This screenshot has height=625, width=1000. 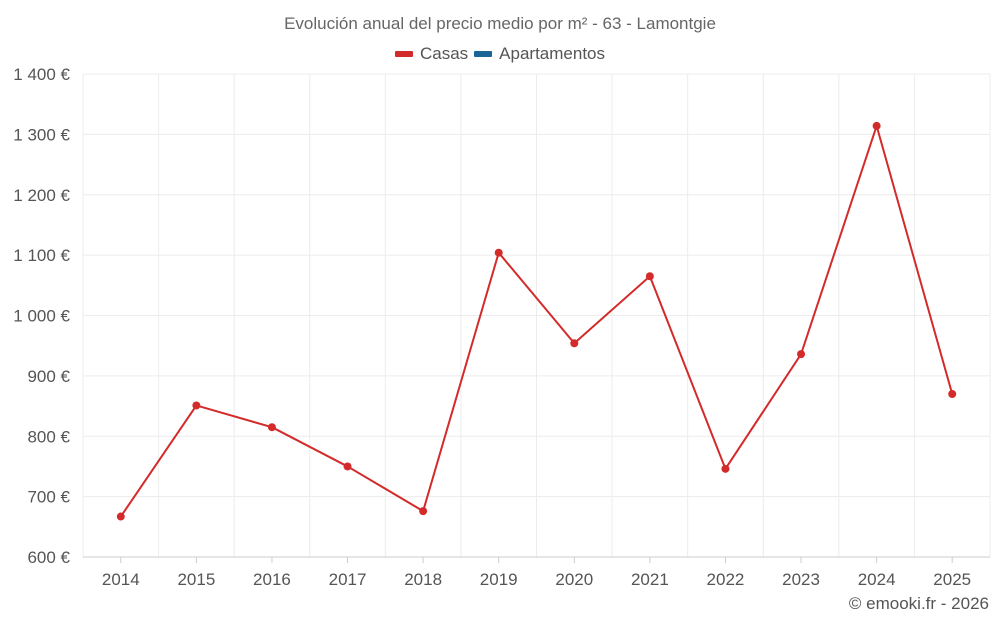 What do you see at coordinates (272, 579) in the screenshot?
I see `x-tick-label: 2016` at bounding box center [272, 579].